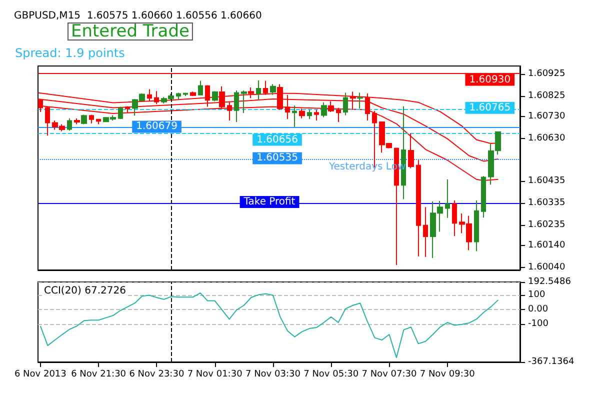 The width and height of the screenshot is (600, 400). What do you see at coordinates (547, 245) in the screenshot?
I see `y-tick-label: 1.60140` at bounding box center [547, 245].